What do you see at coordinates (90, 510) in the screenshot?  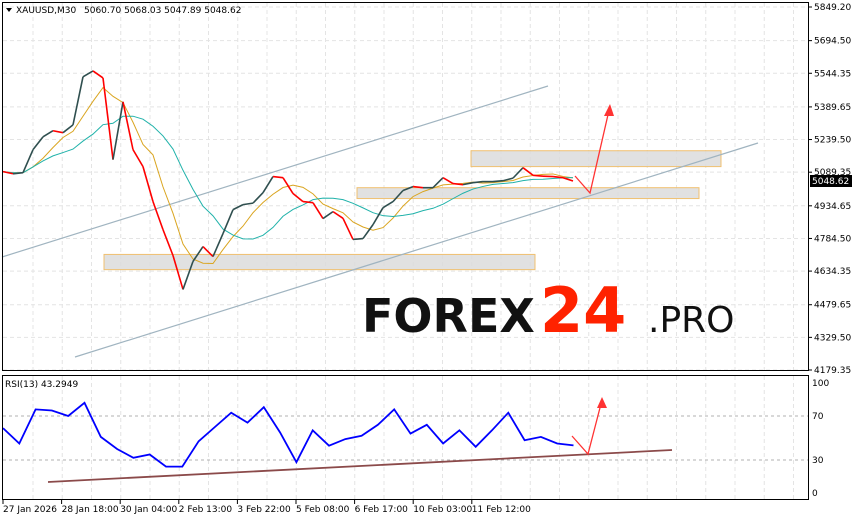 I see `x-tick-label: 28 Jan 18:00` at bounding box center [90, 510].